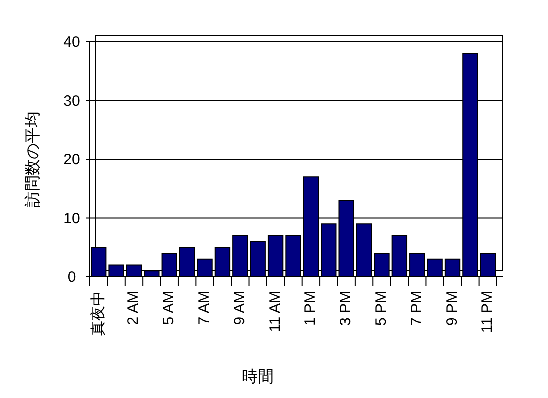 Image resolution: width=548 pixels, height=398 pixels. Describe the element at coordinates (72, 160) in the screenshot. I see `y-tick-label: 20` at that location.